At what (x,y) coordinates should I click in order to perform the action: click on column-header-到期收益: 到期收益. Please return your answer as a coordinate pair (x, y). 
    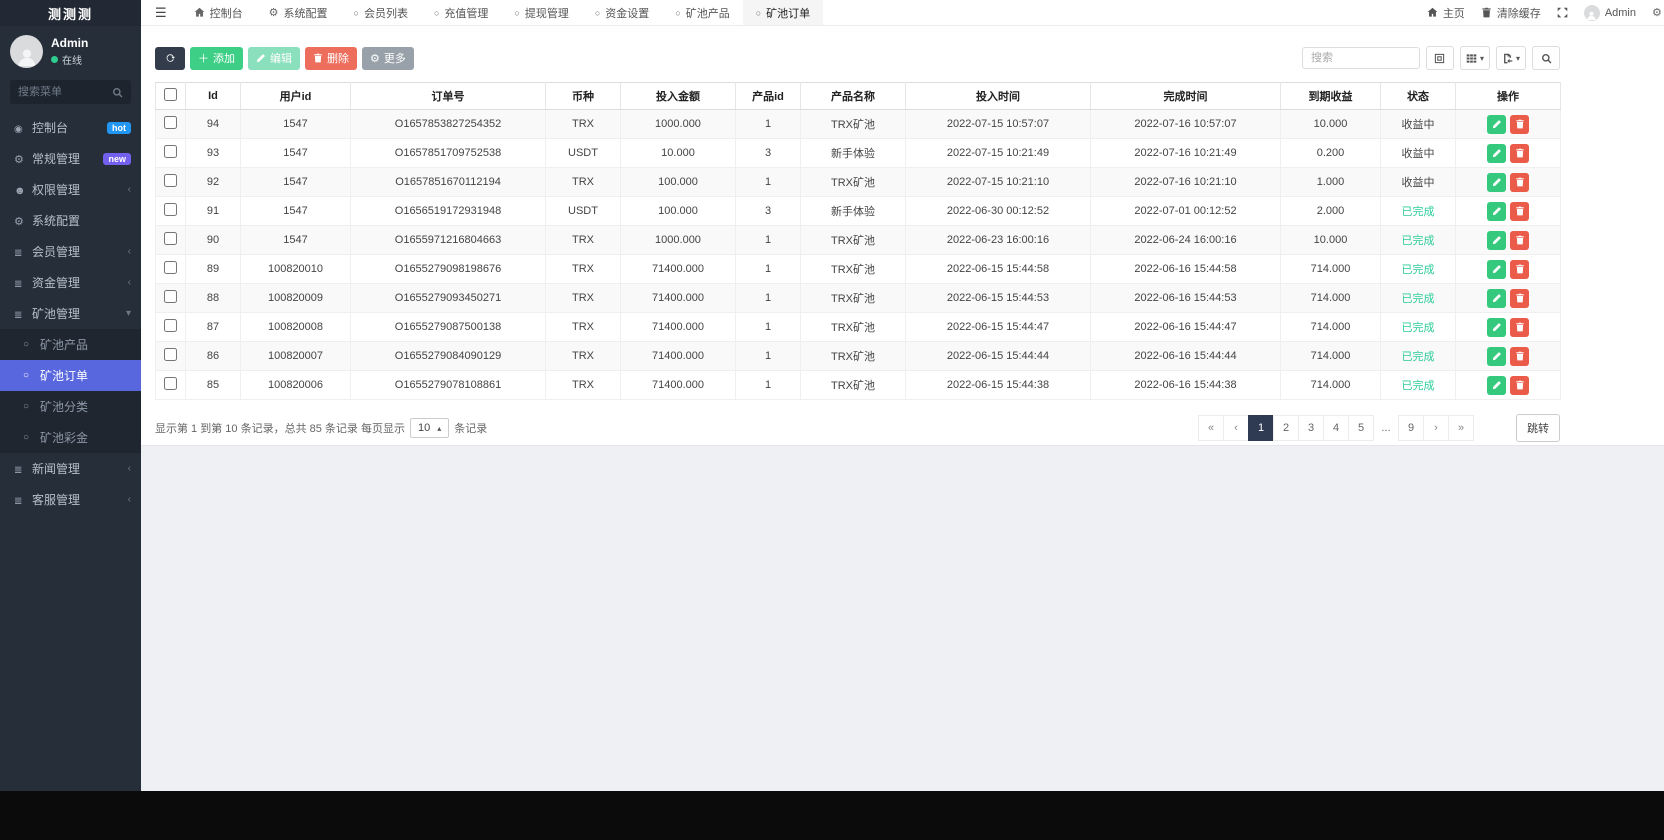
    Looking at the image, I should click on (1330, 96).